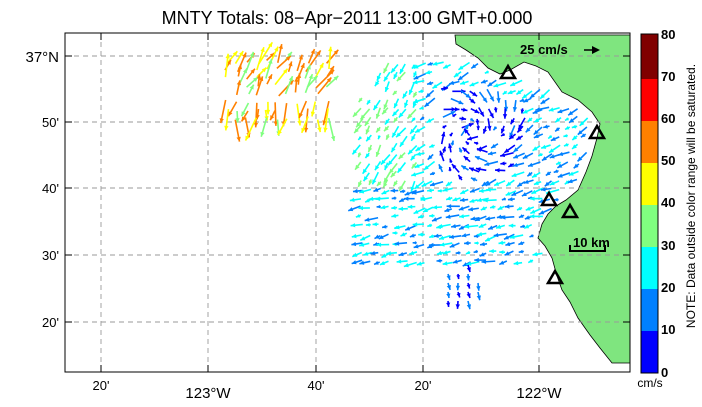 The width and height of the screenshot is (702, 407). I want to click on reference-vector: 25 cm/s, so click(560, 49).